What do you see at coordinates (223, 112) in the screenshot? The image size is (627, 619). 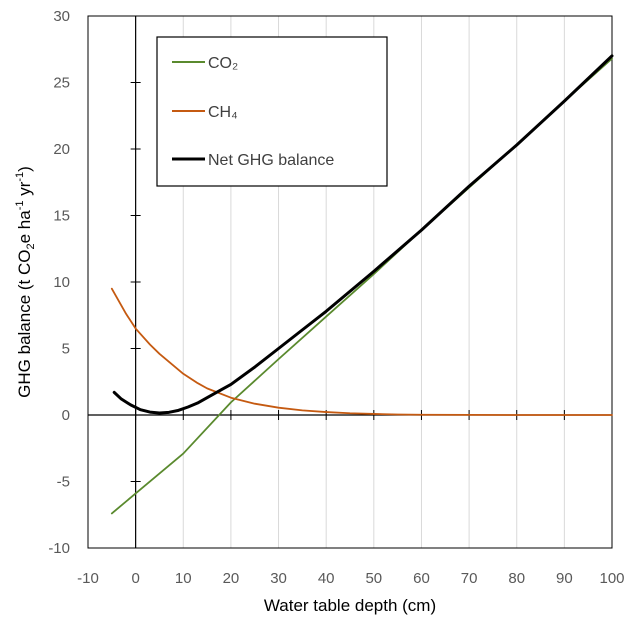 I see `legend-label-ch4: CH₄` at bounding box center [223, 112].